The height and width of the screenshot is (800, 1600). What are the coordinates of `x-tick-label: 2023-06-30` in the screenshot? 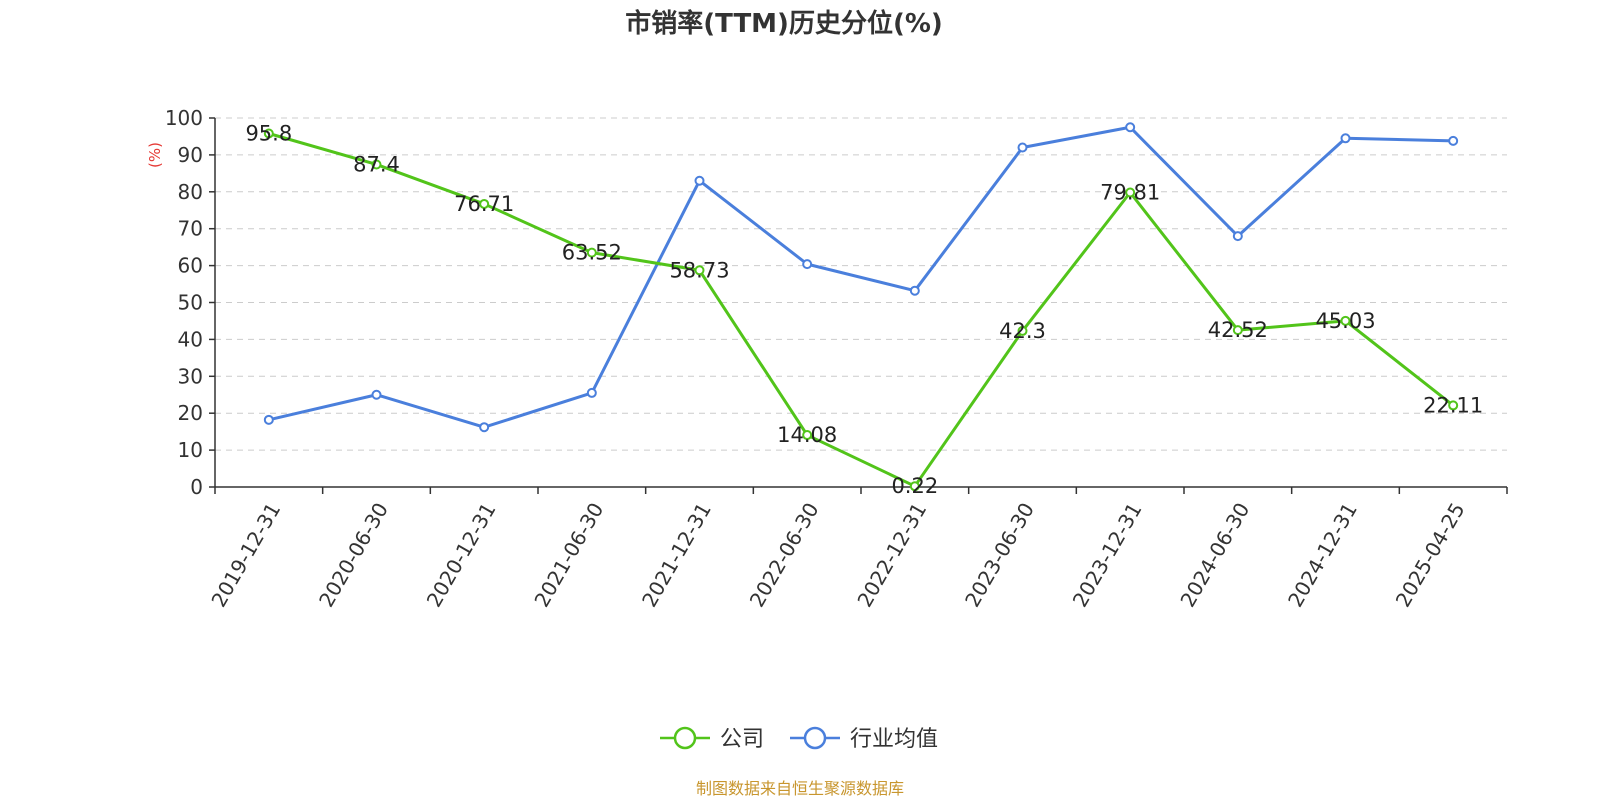 It's located at (999, 555).